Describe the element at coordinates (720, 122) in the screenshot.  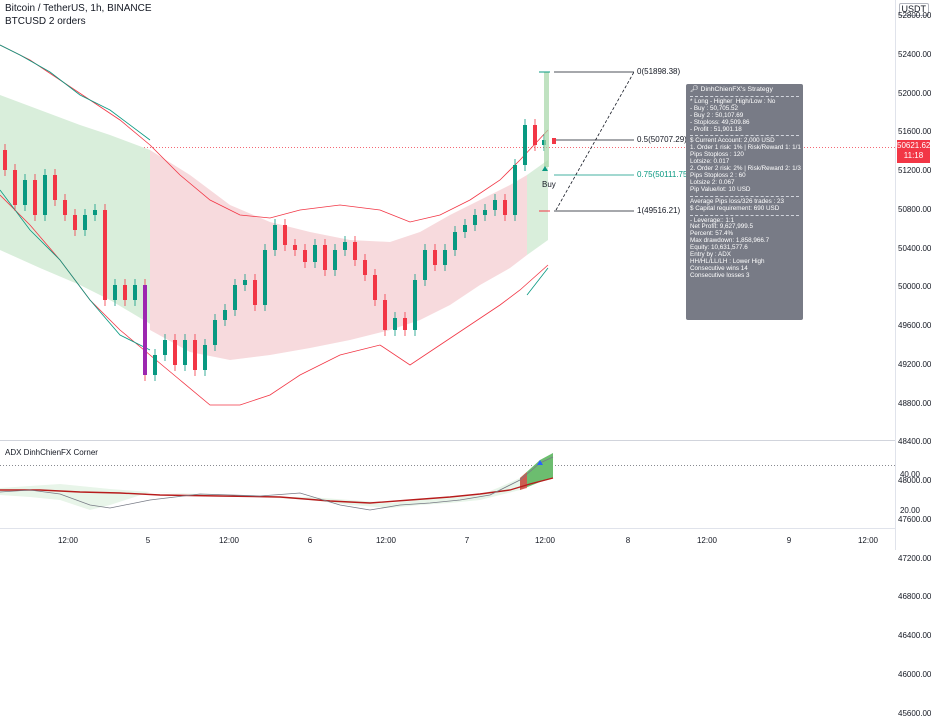
I see `info-line: - Stoploss: 49,509.86` at that location.